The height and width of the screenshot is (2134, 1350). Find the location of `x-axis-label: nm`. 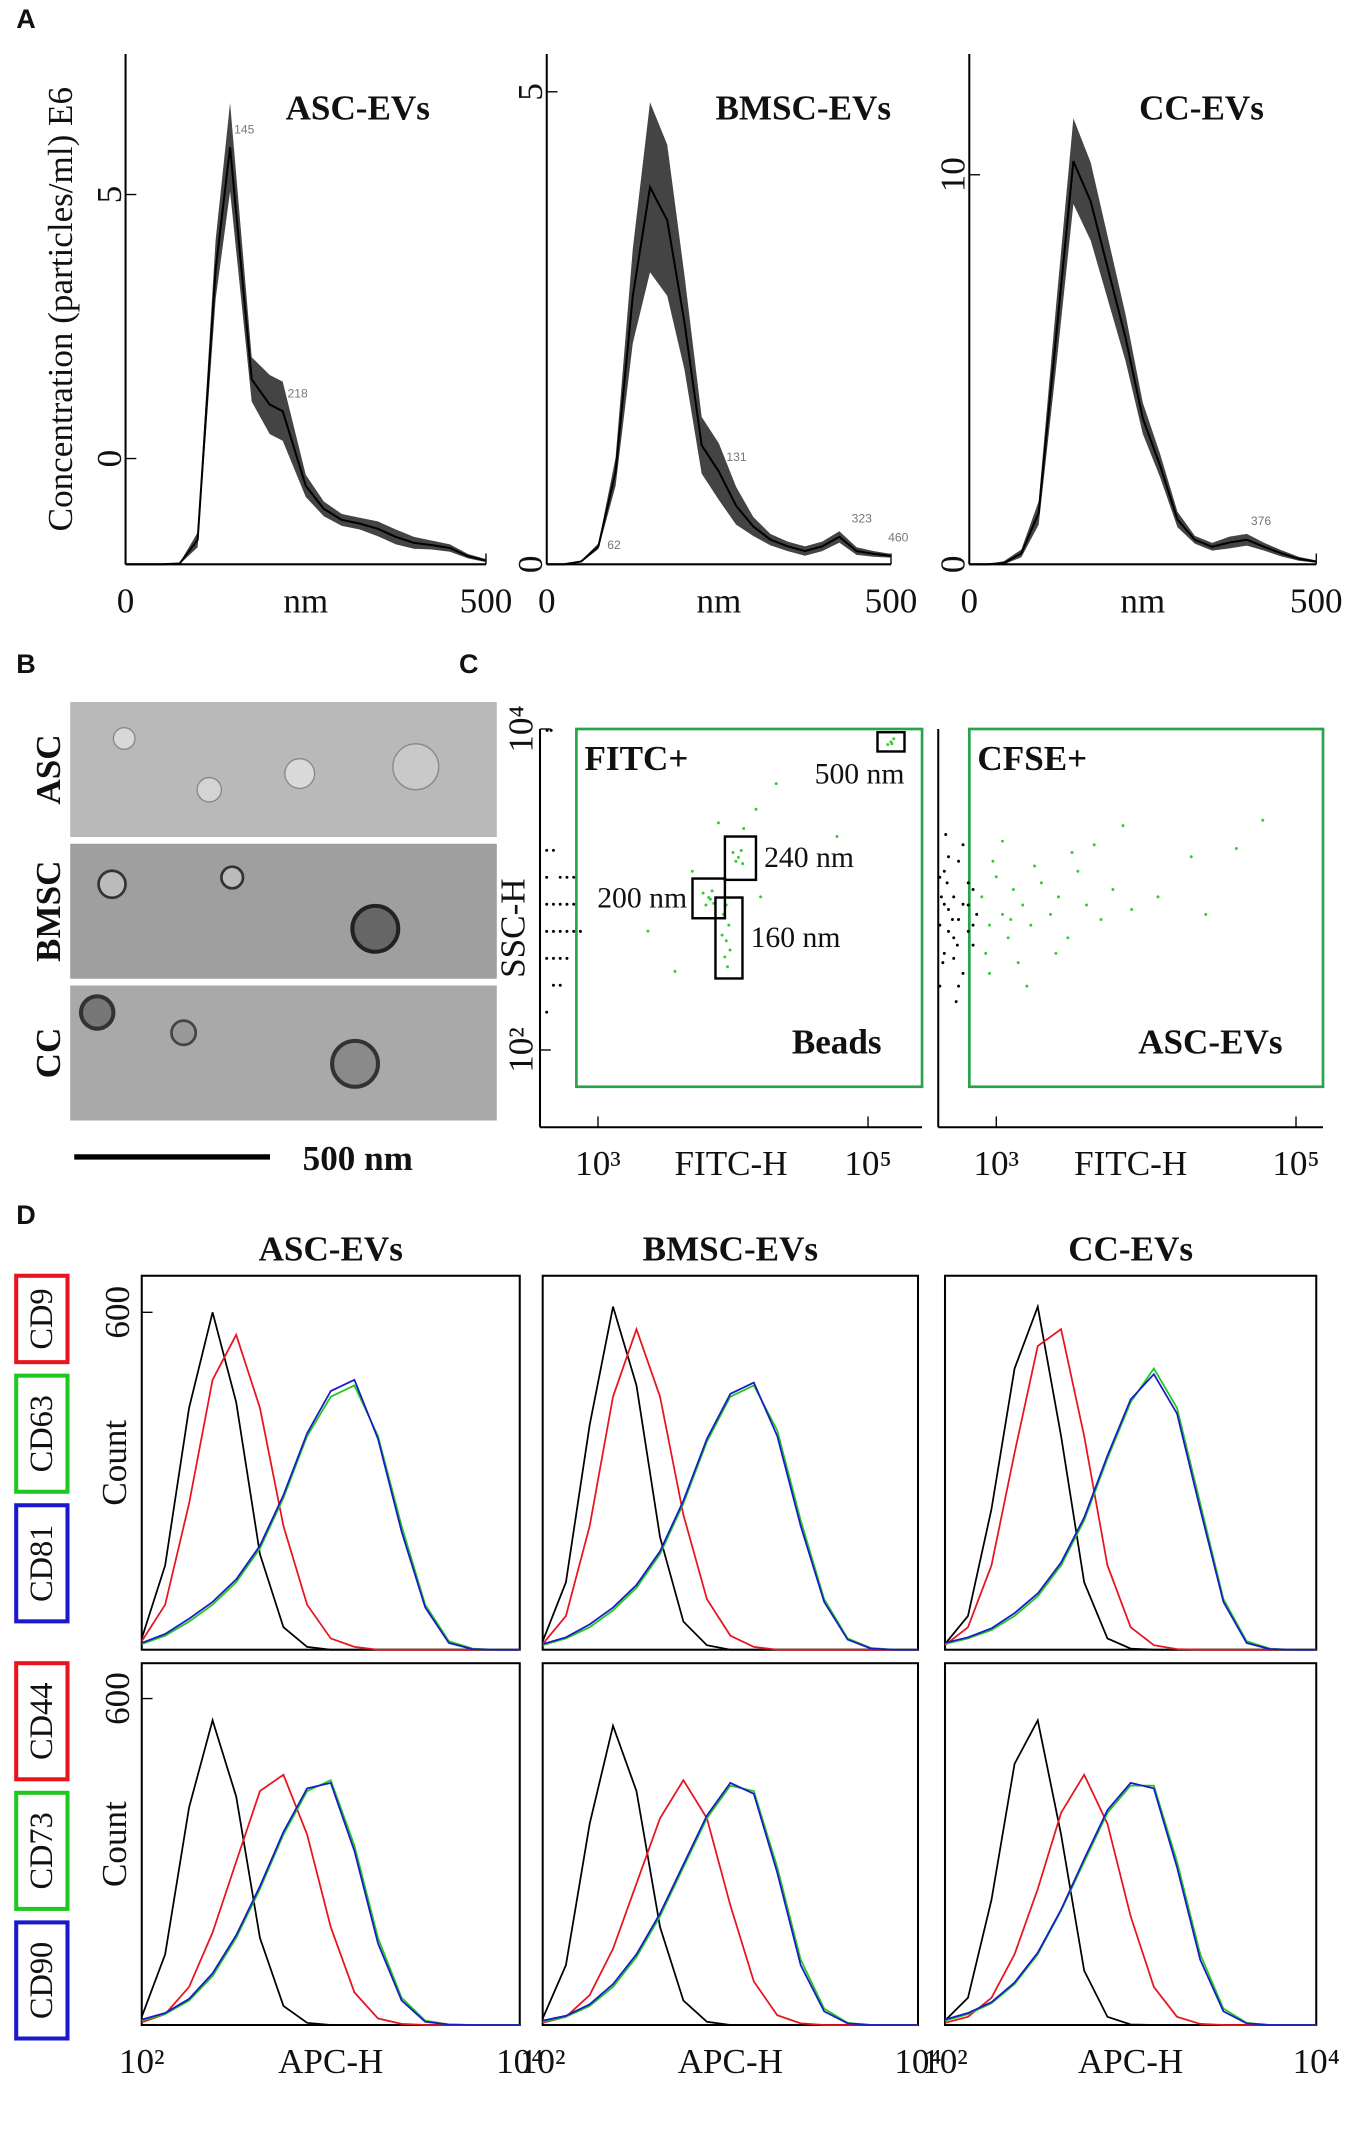

x-axis-label: nm is located at coordinates (718, 600).